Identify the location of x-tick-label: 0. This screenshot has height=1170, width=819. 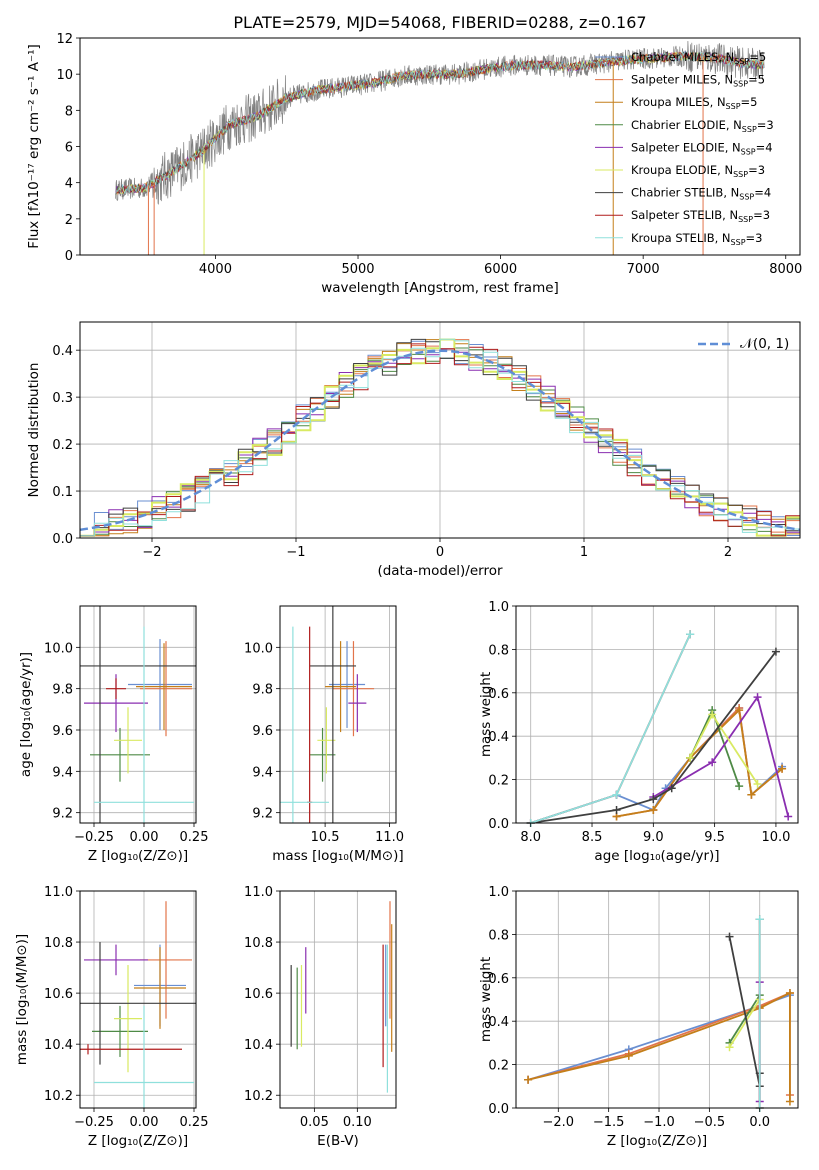
(440, 552).